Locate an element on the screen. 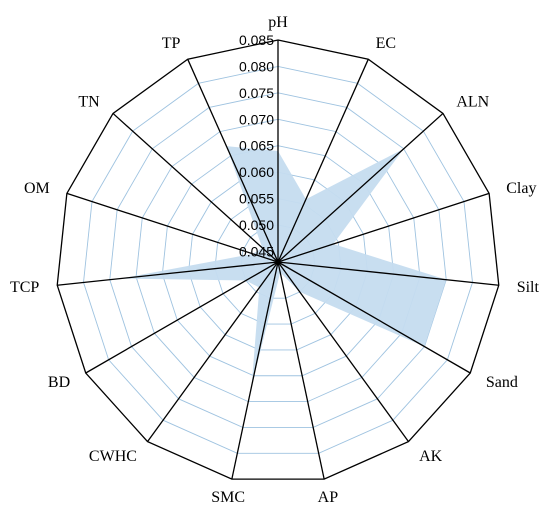 The width and height of the screenshot is (550, 524). spoke-aln is located at coordinates (360, 187).